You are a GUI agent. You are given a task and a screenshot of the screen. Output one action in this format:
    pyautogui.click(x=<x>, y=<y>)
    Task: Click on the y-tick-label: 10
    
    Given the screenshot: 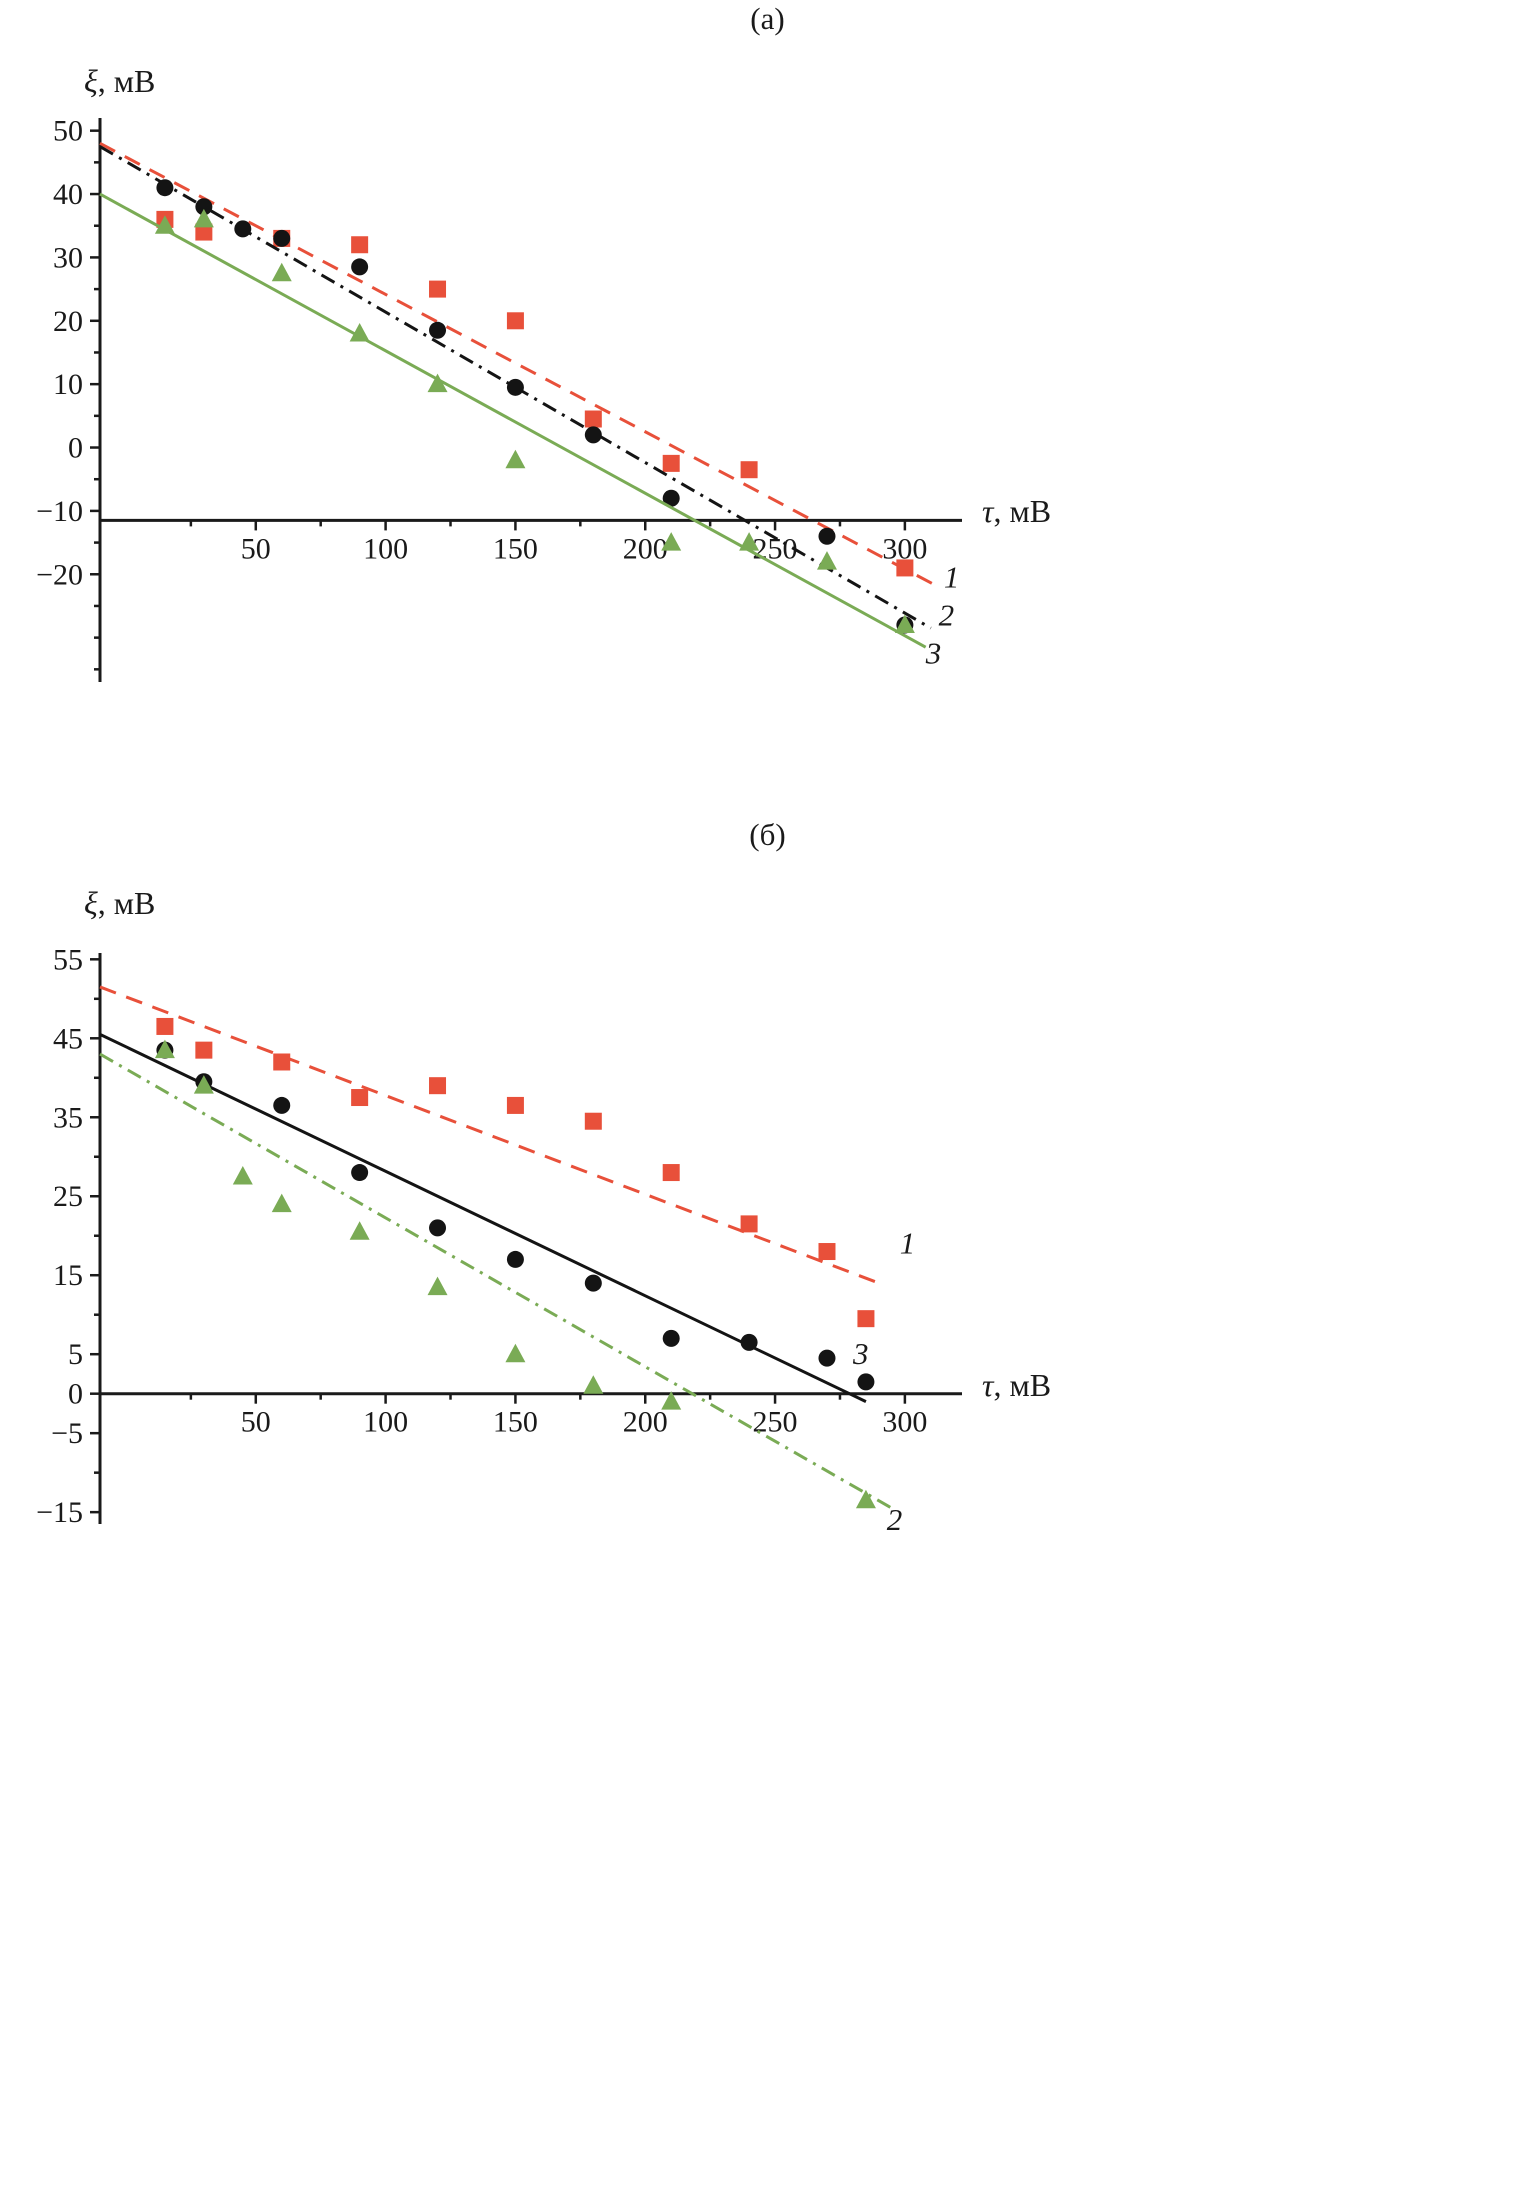 What is the action you would take?
    pyautogui.click(x=68, y=384)
    